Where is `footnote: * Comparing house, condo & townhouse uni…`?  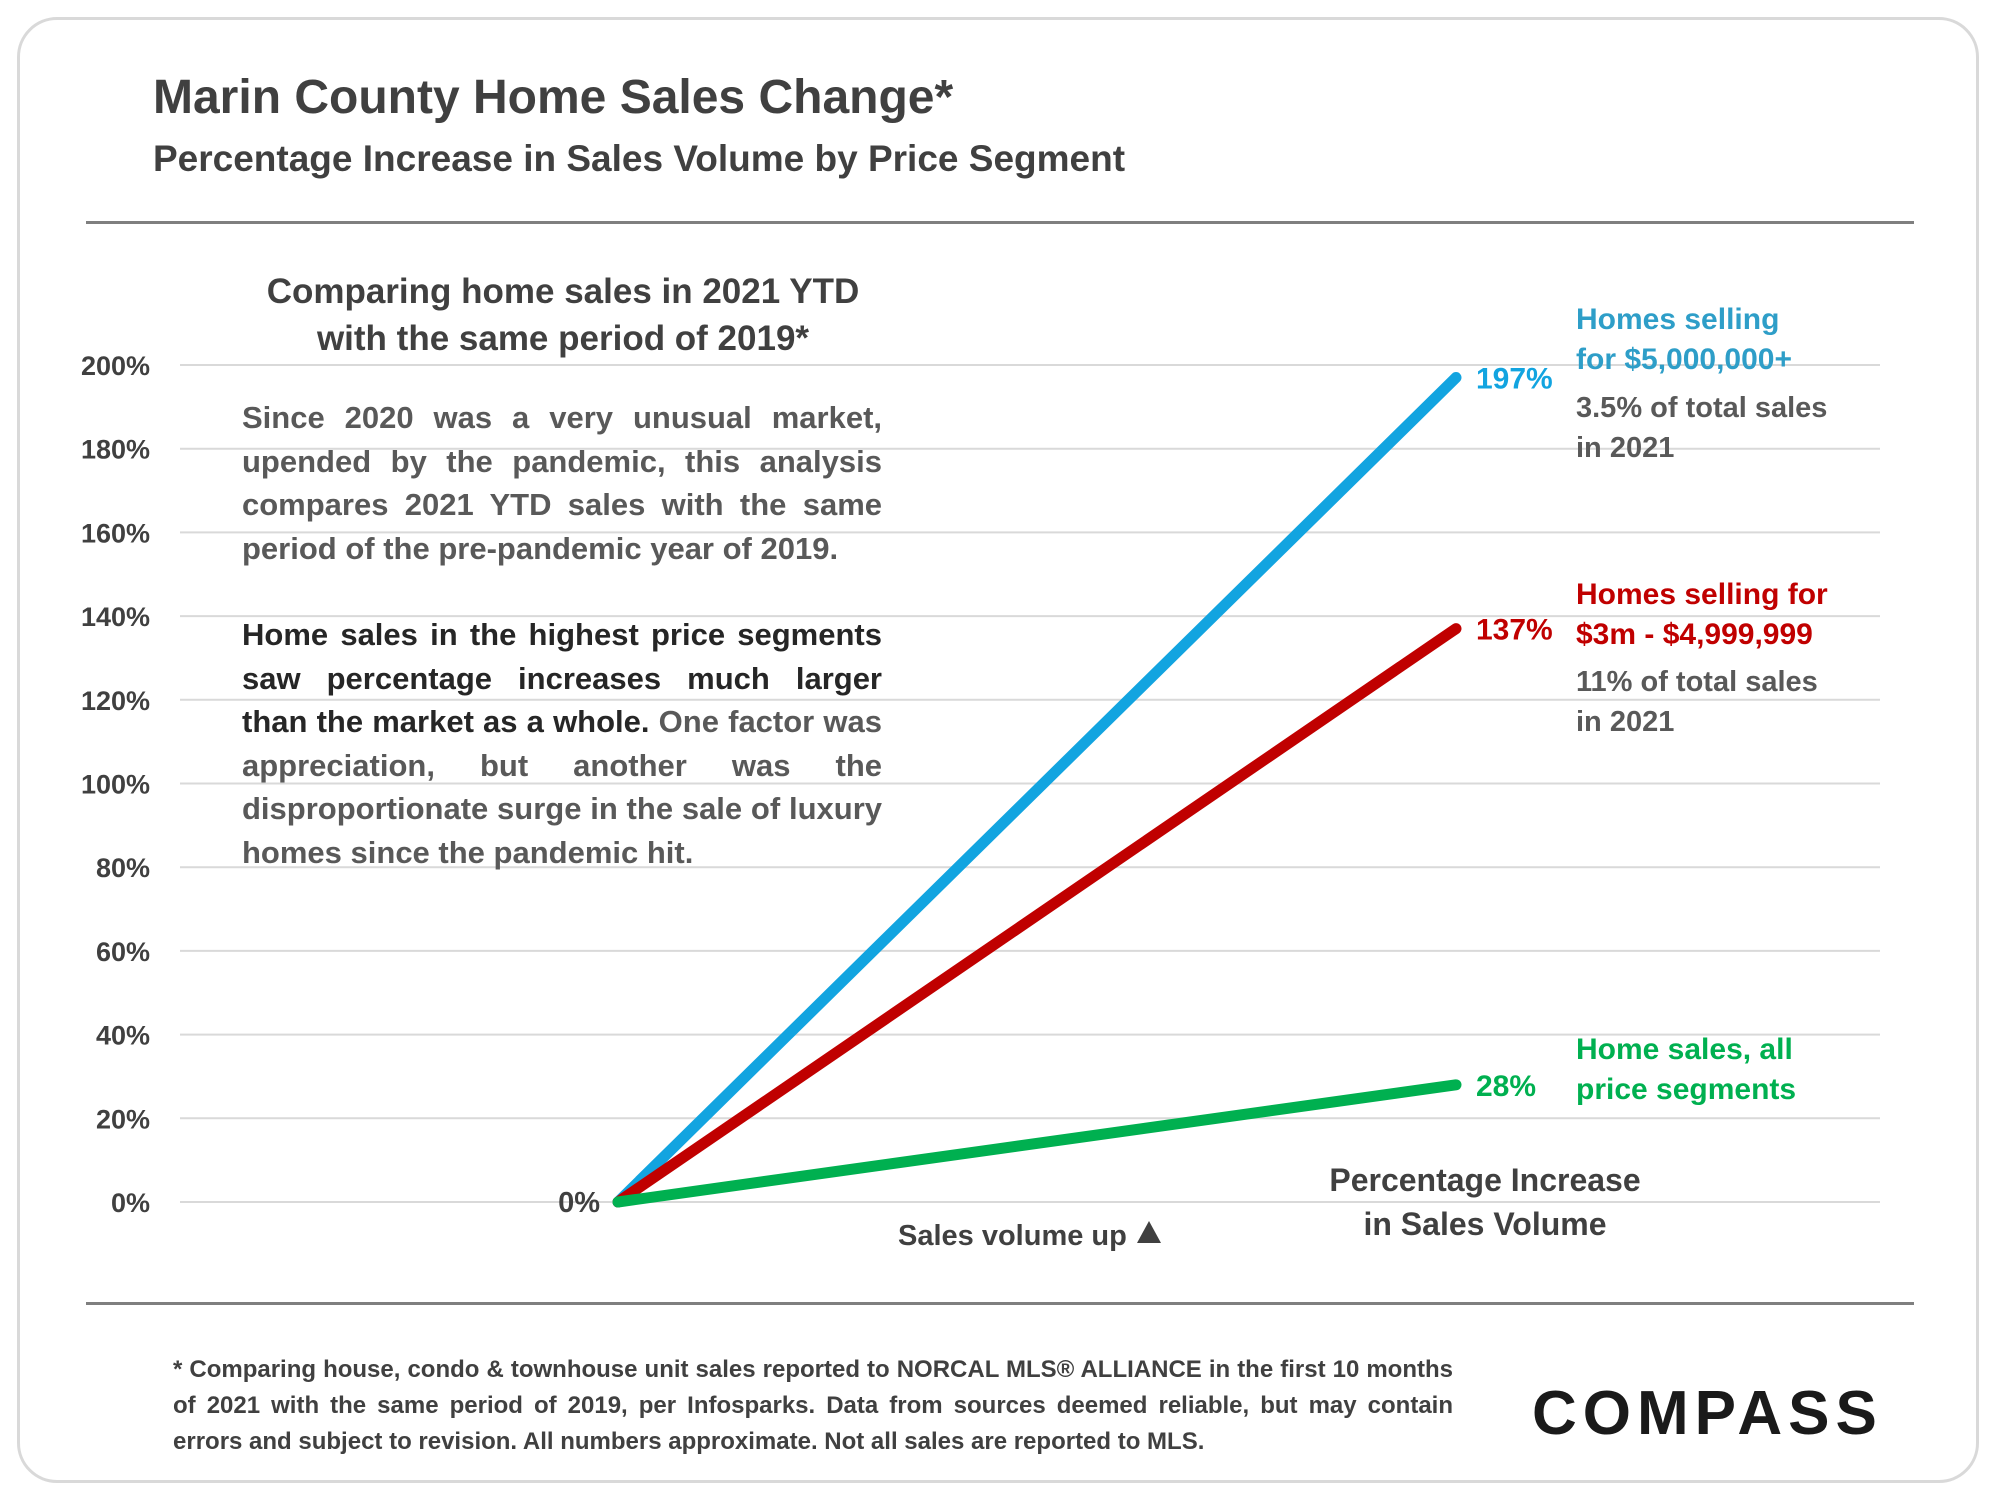 footnote: * Comparing house, condo & townhouse uni… is located at coordinates (813, 1405).